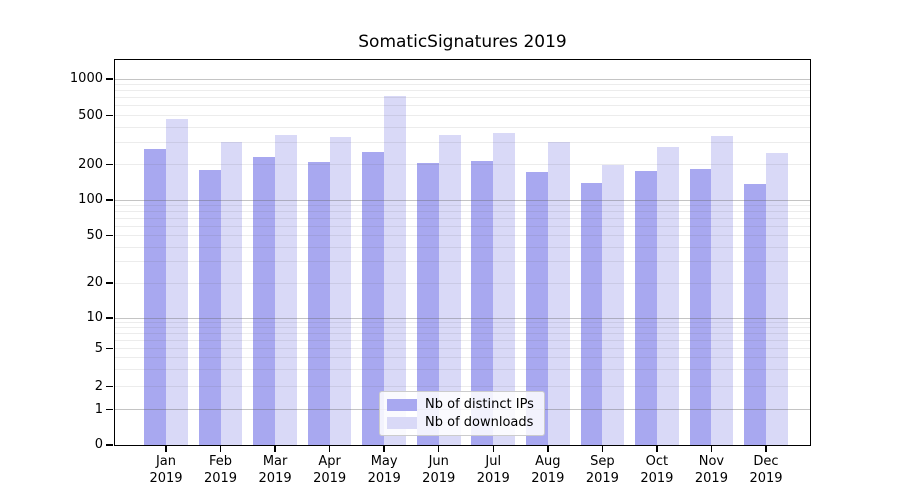 This screenshot has width=900, height=500. I want to click on y-tick-label: 20, so click(94, 282).